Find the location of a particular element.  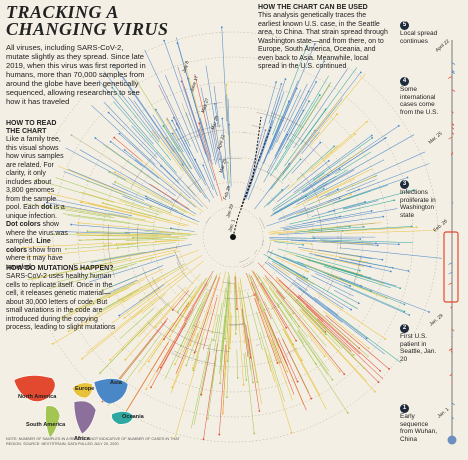

timeline-step: 2 First U.S. patient in Seattle, Jan. 20 is located at coordinates (420, 343).